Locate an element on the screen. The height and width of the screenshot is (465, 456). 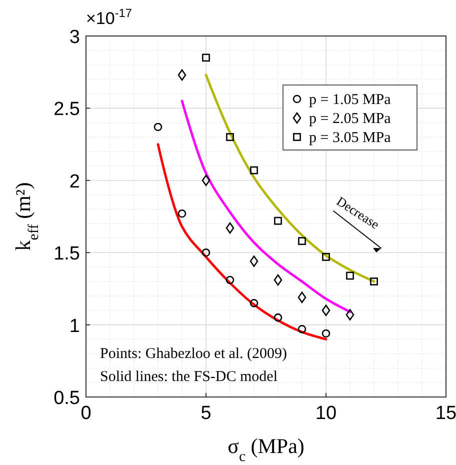
y-tick-label: 1 is located at coordinates (74, 326).